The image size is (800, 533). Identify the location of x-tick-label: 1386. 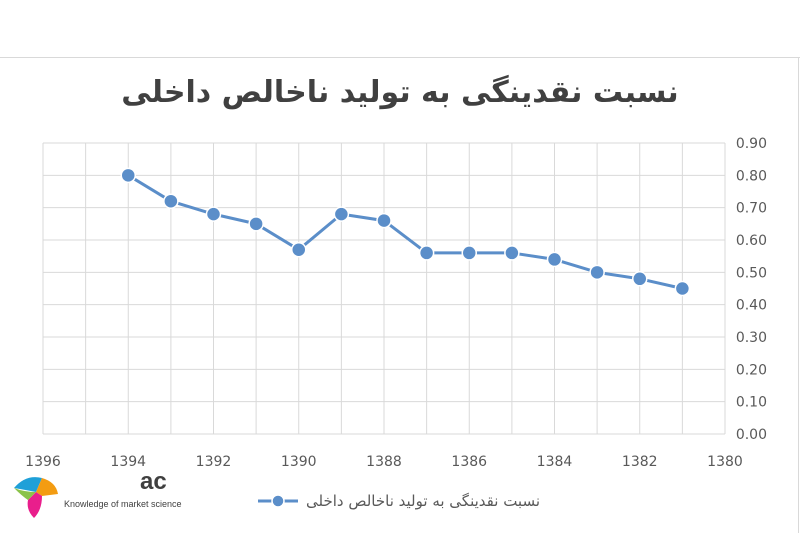
(469, 462).